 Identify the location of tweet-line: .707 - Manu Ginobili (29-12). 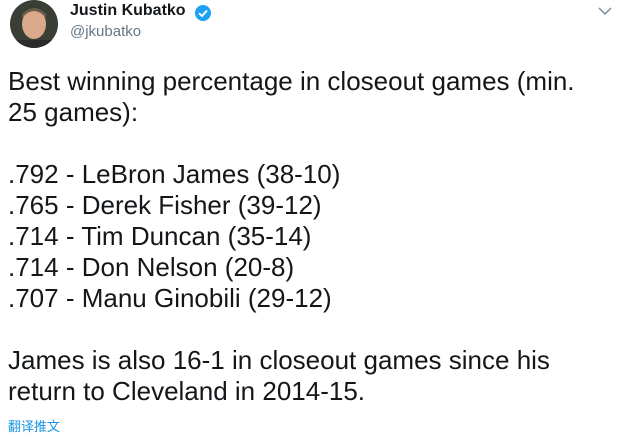
(170, 298).